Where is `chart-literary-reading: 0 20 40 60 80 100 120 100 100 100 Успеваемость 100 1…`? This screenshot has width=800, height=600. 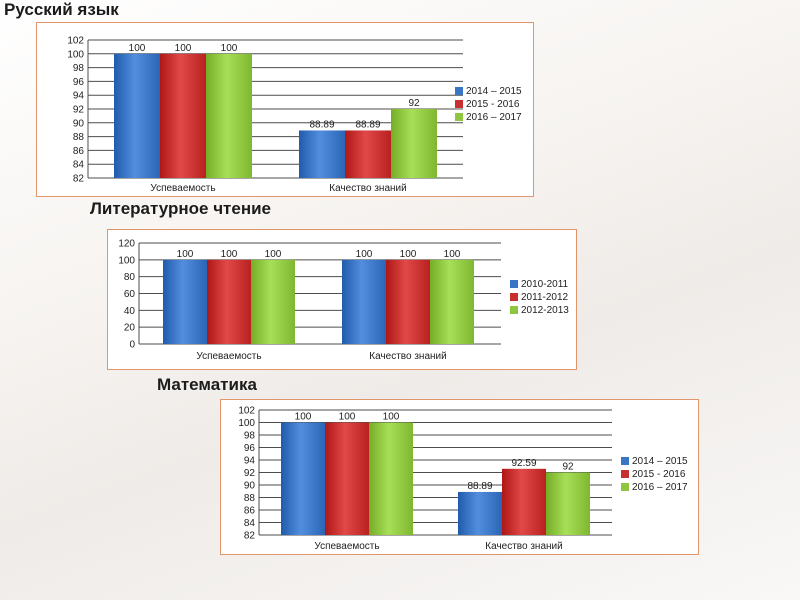 chart-literary-reading: 0 20 40 60 80 100 120 100 100 100 Успеваемость 100 1… is located at coordinates (342, 299).